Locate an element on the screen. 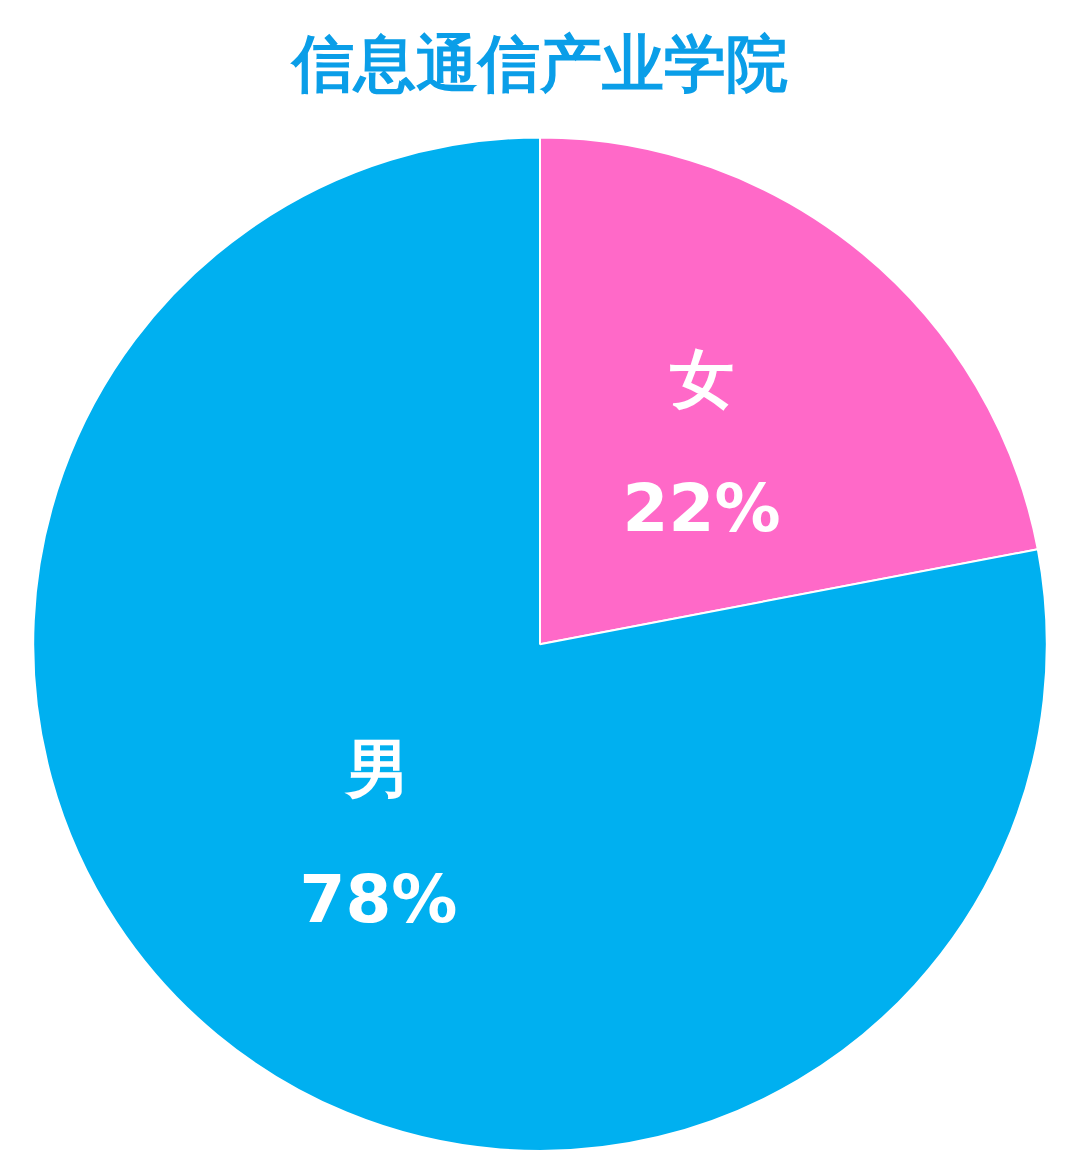  data-label: 22% is located at coordinates (701, 509).